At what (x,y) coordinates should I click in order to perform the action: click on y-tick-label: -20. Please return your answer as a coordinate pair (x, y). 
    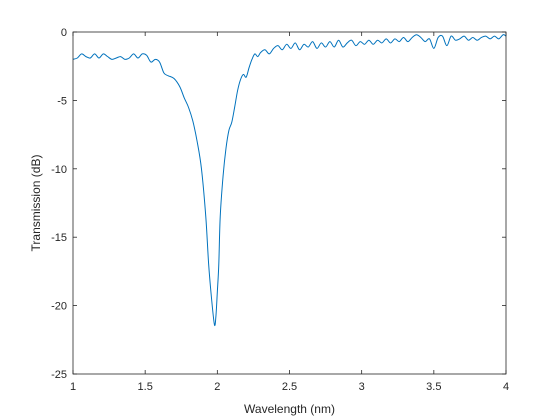
    Looking at the image, I should click on (59, 307).